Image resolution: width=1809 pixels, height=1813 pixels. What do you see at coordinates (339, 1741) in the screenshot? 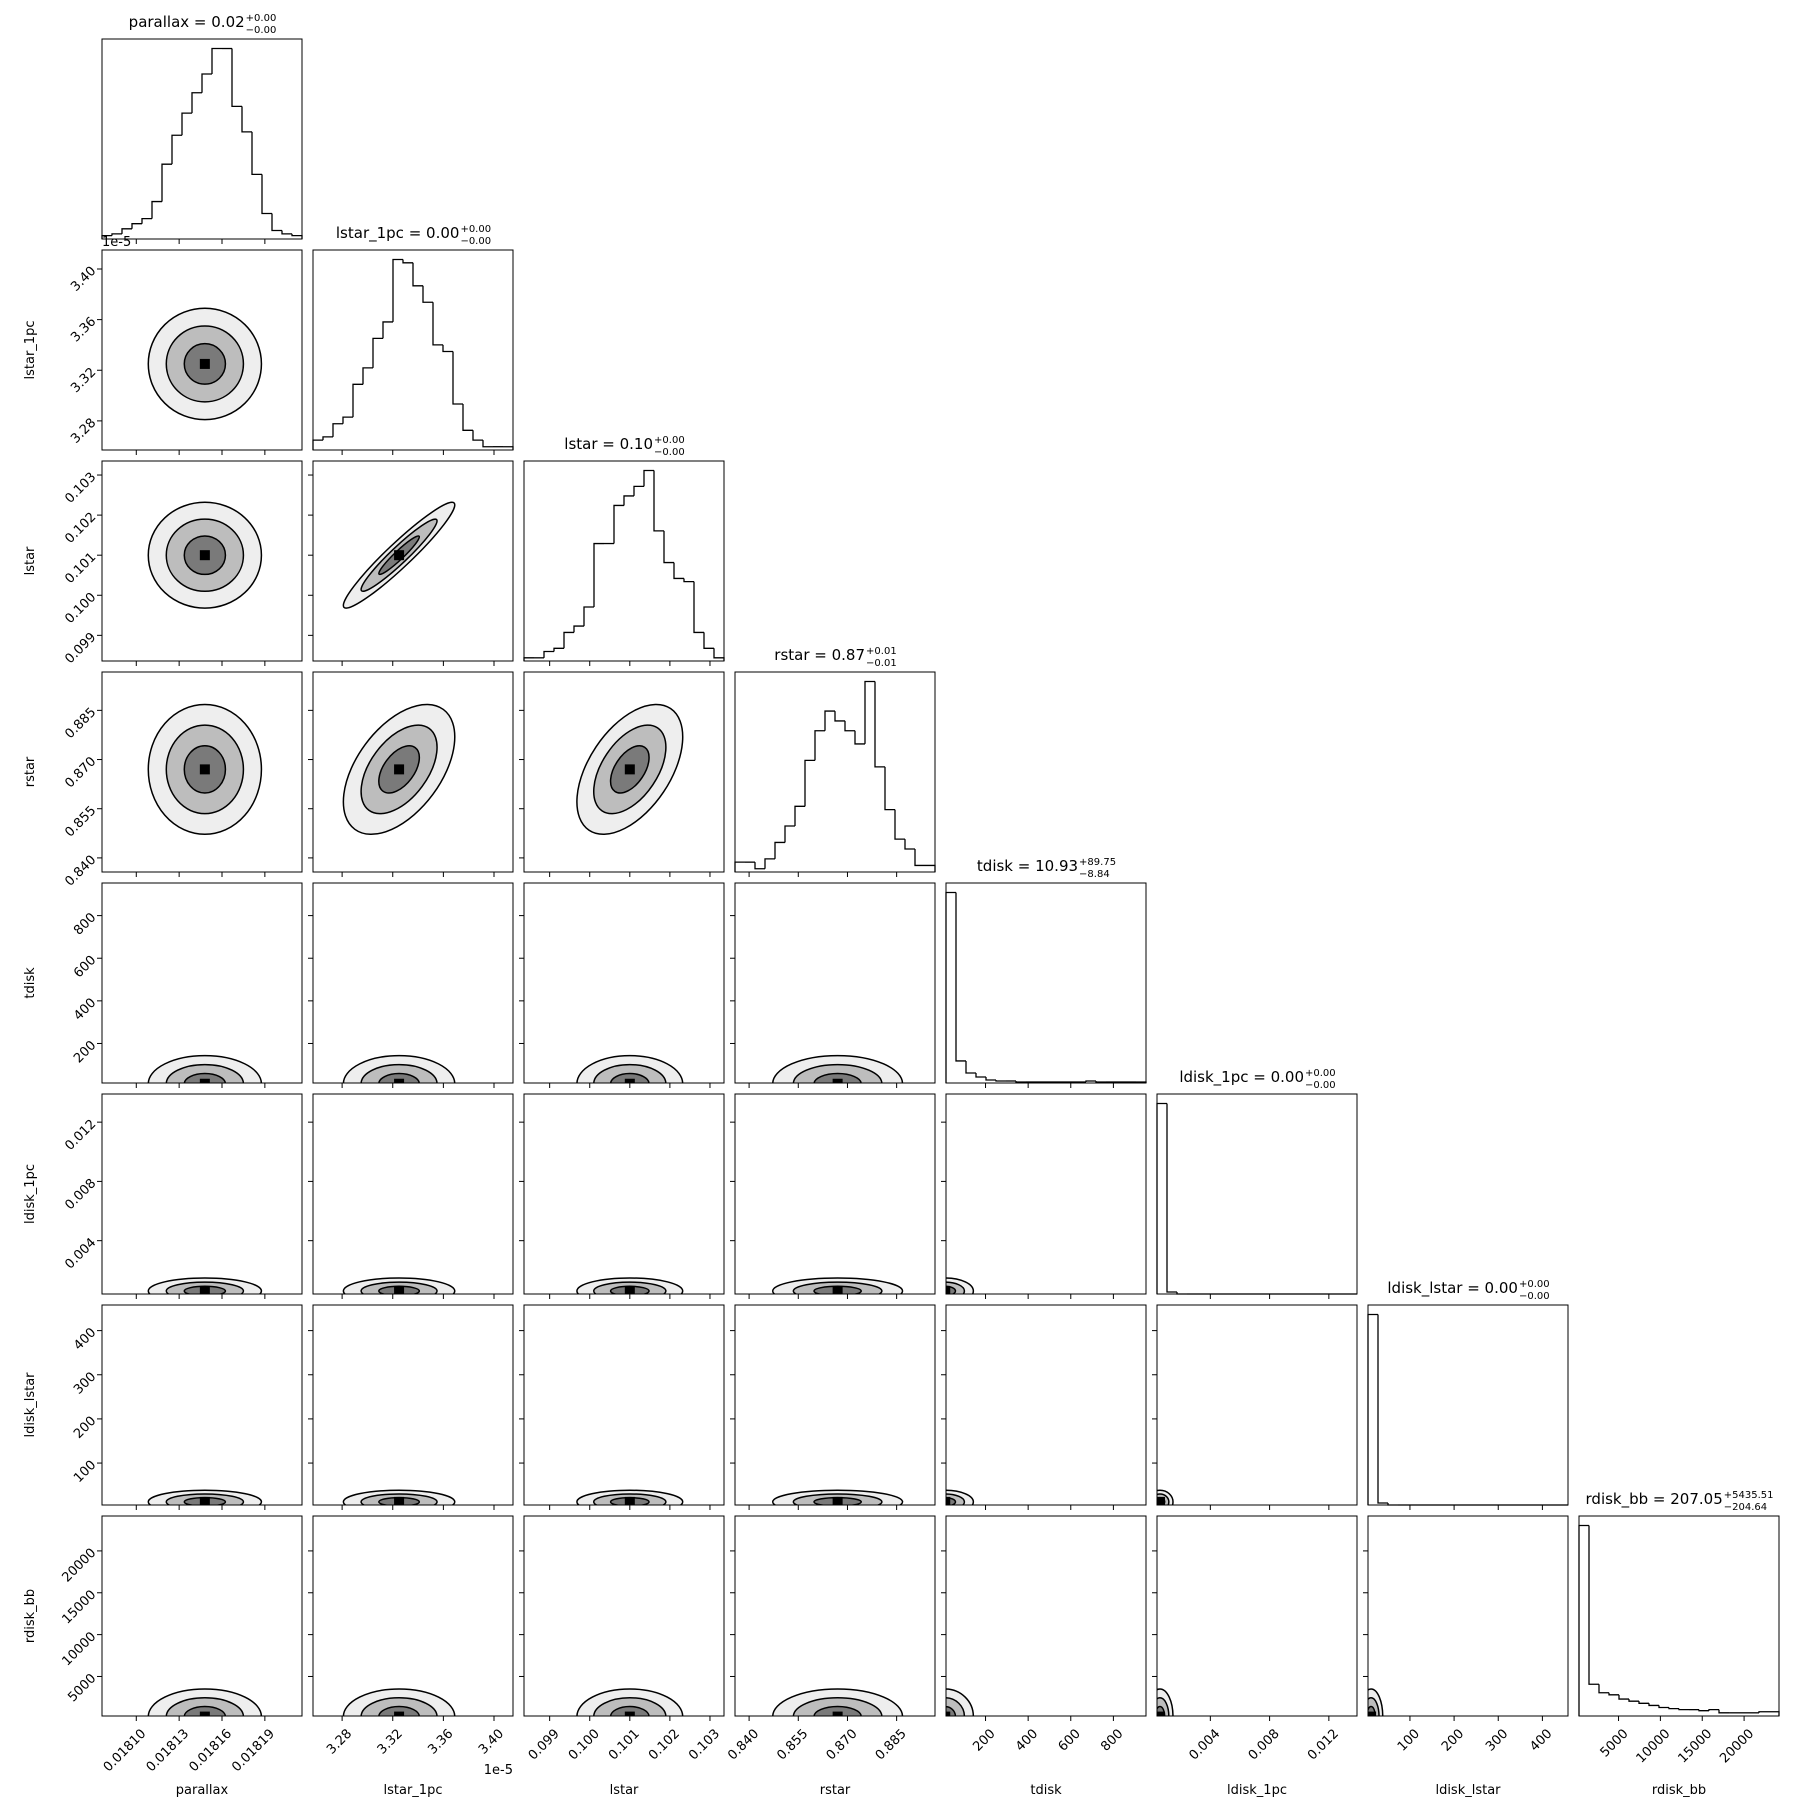
I see `x-tick-label: 3.28` at bounding box center [339, 1741].